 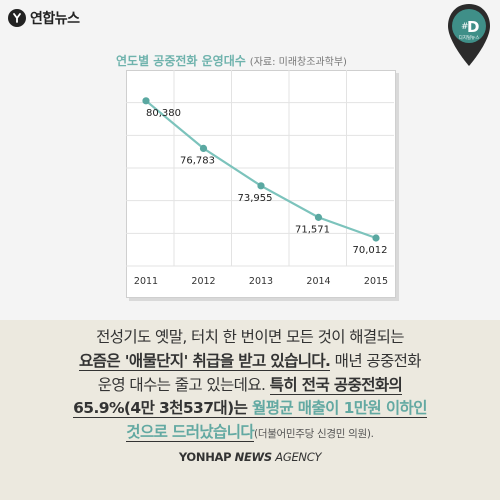 What do you see at coordinates (146, 281) in the screenshot?
I see `x-tick-label: 2011` at bounding box center [146, 281].